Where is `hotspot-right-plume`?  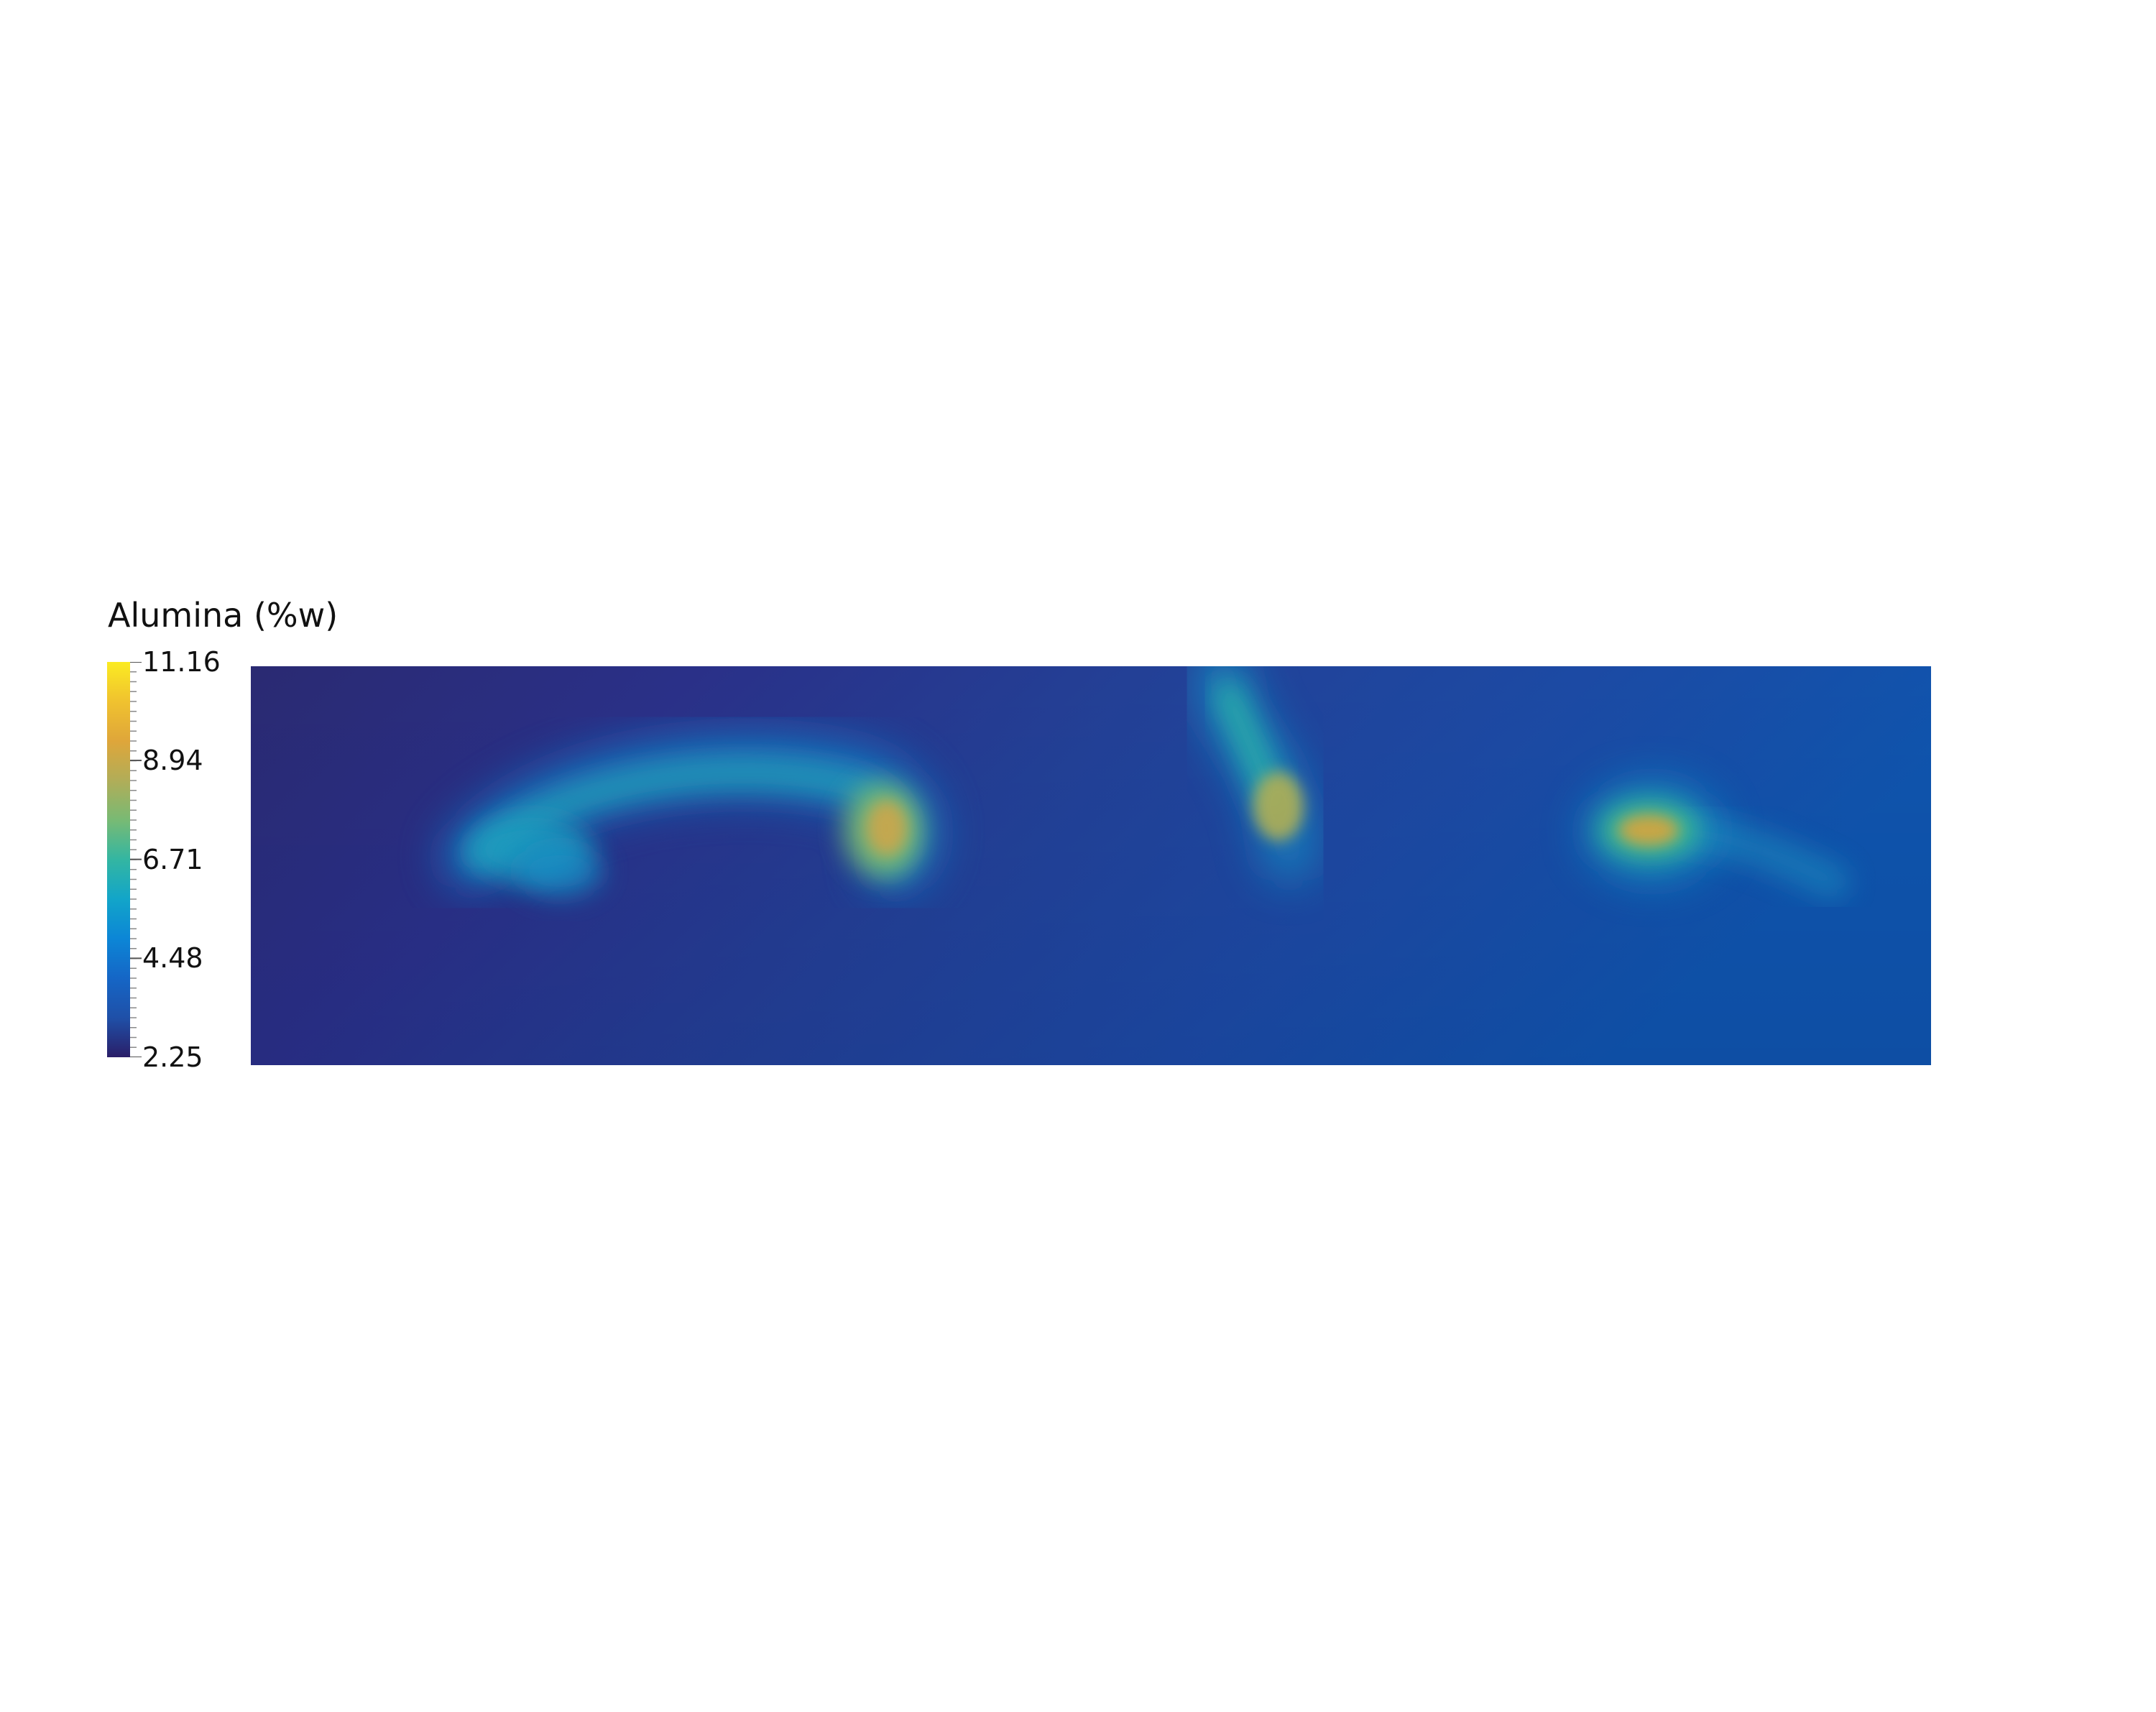
hotspot-right-plume is located at coordinates (1717, 840).